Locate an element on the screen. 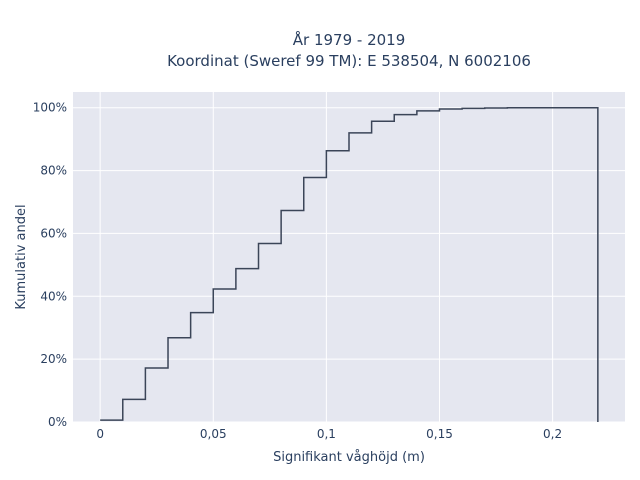 Image resolution: width=640 pixels, height=480 pixels. y-tick-label: 40% is located at coordinates (53, 296).